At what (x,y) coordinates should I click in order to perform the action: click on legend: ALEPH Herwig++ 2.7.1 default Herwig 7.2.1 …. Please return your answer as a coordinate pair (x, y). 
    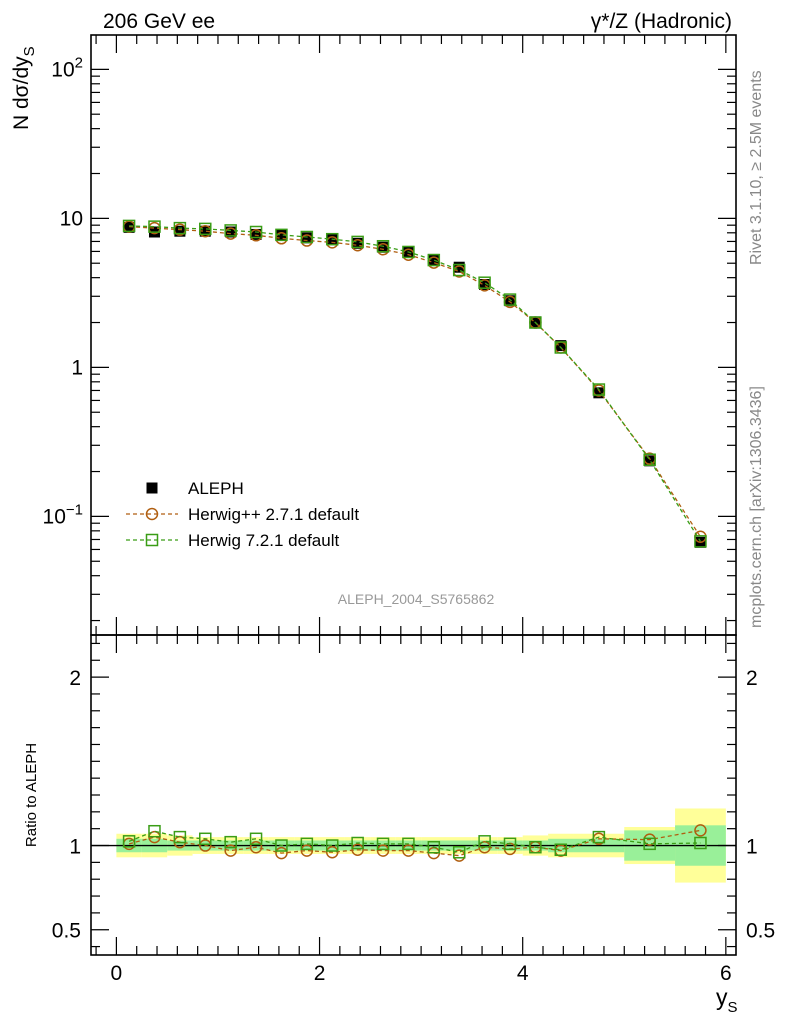
    Looking at the image, I should click on (242, 514).